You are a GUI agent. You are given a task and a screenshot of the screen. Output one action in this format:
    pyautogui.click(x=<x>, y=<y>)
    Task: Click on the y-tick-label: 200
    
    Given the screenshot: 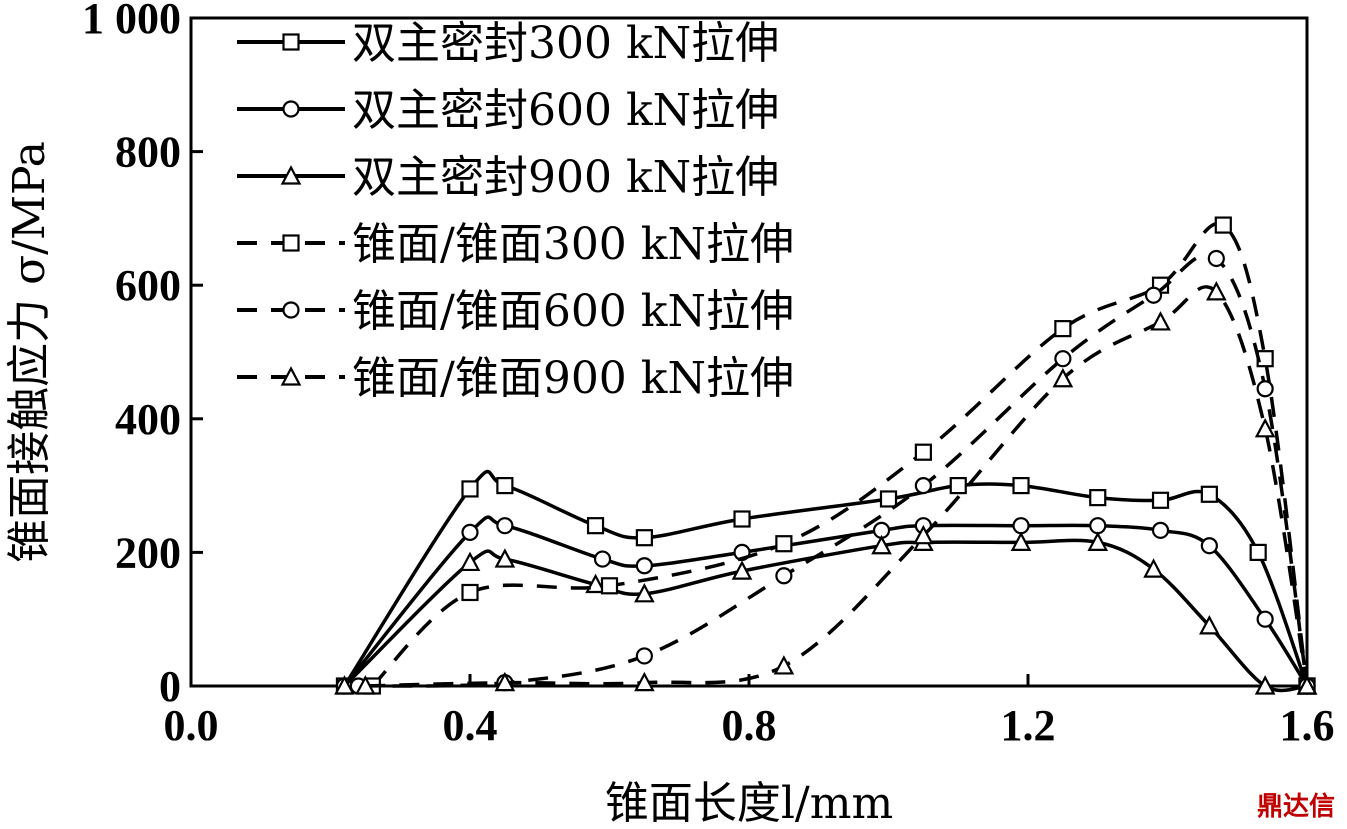 What is the action you would take?
    pyautogui.click(x=148, y=552)
    